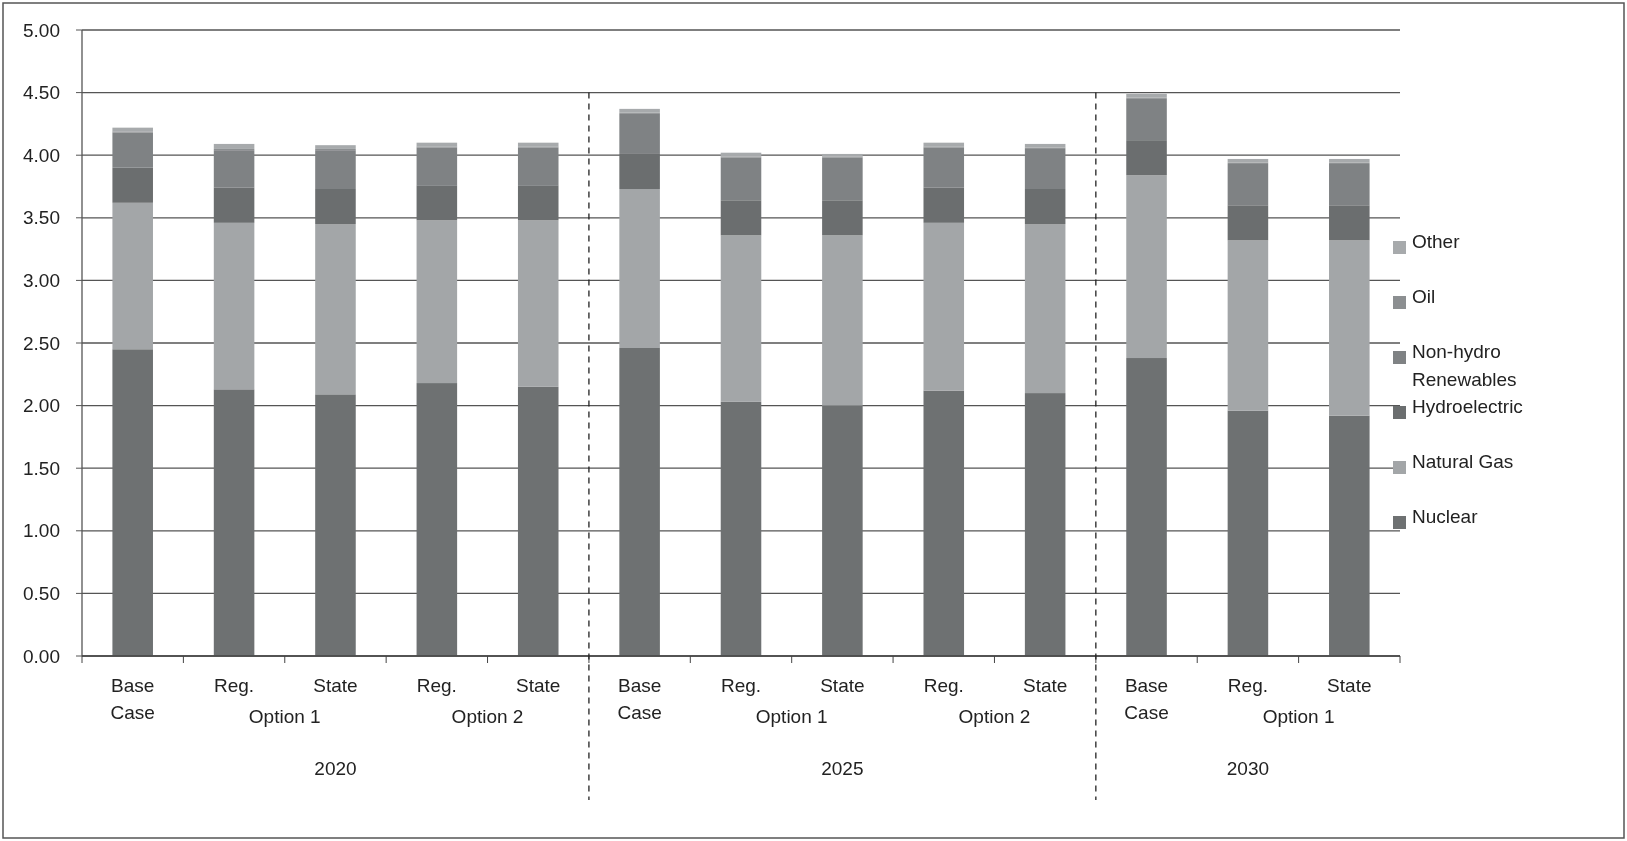  What do you see at coordinates (41, 594) in the screenshot?
I see `y-tick-label: 0.50` at bounding box center [41, 594].